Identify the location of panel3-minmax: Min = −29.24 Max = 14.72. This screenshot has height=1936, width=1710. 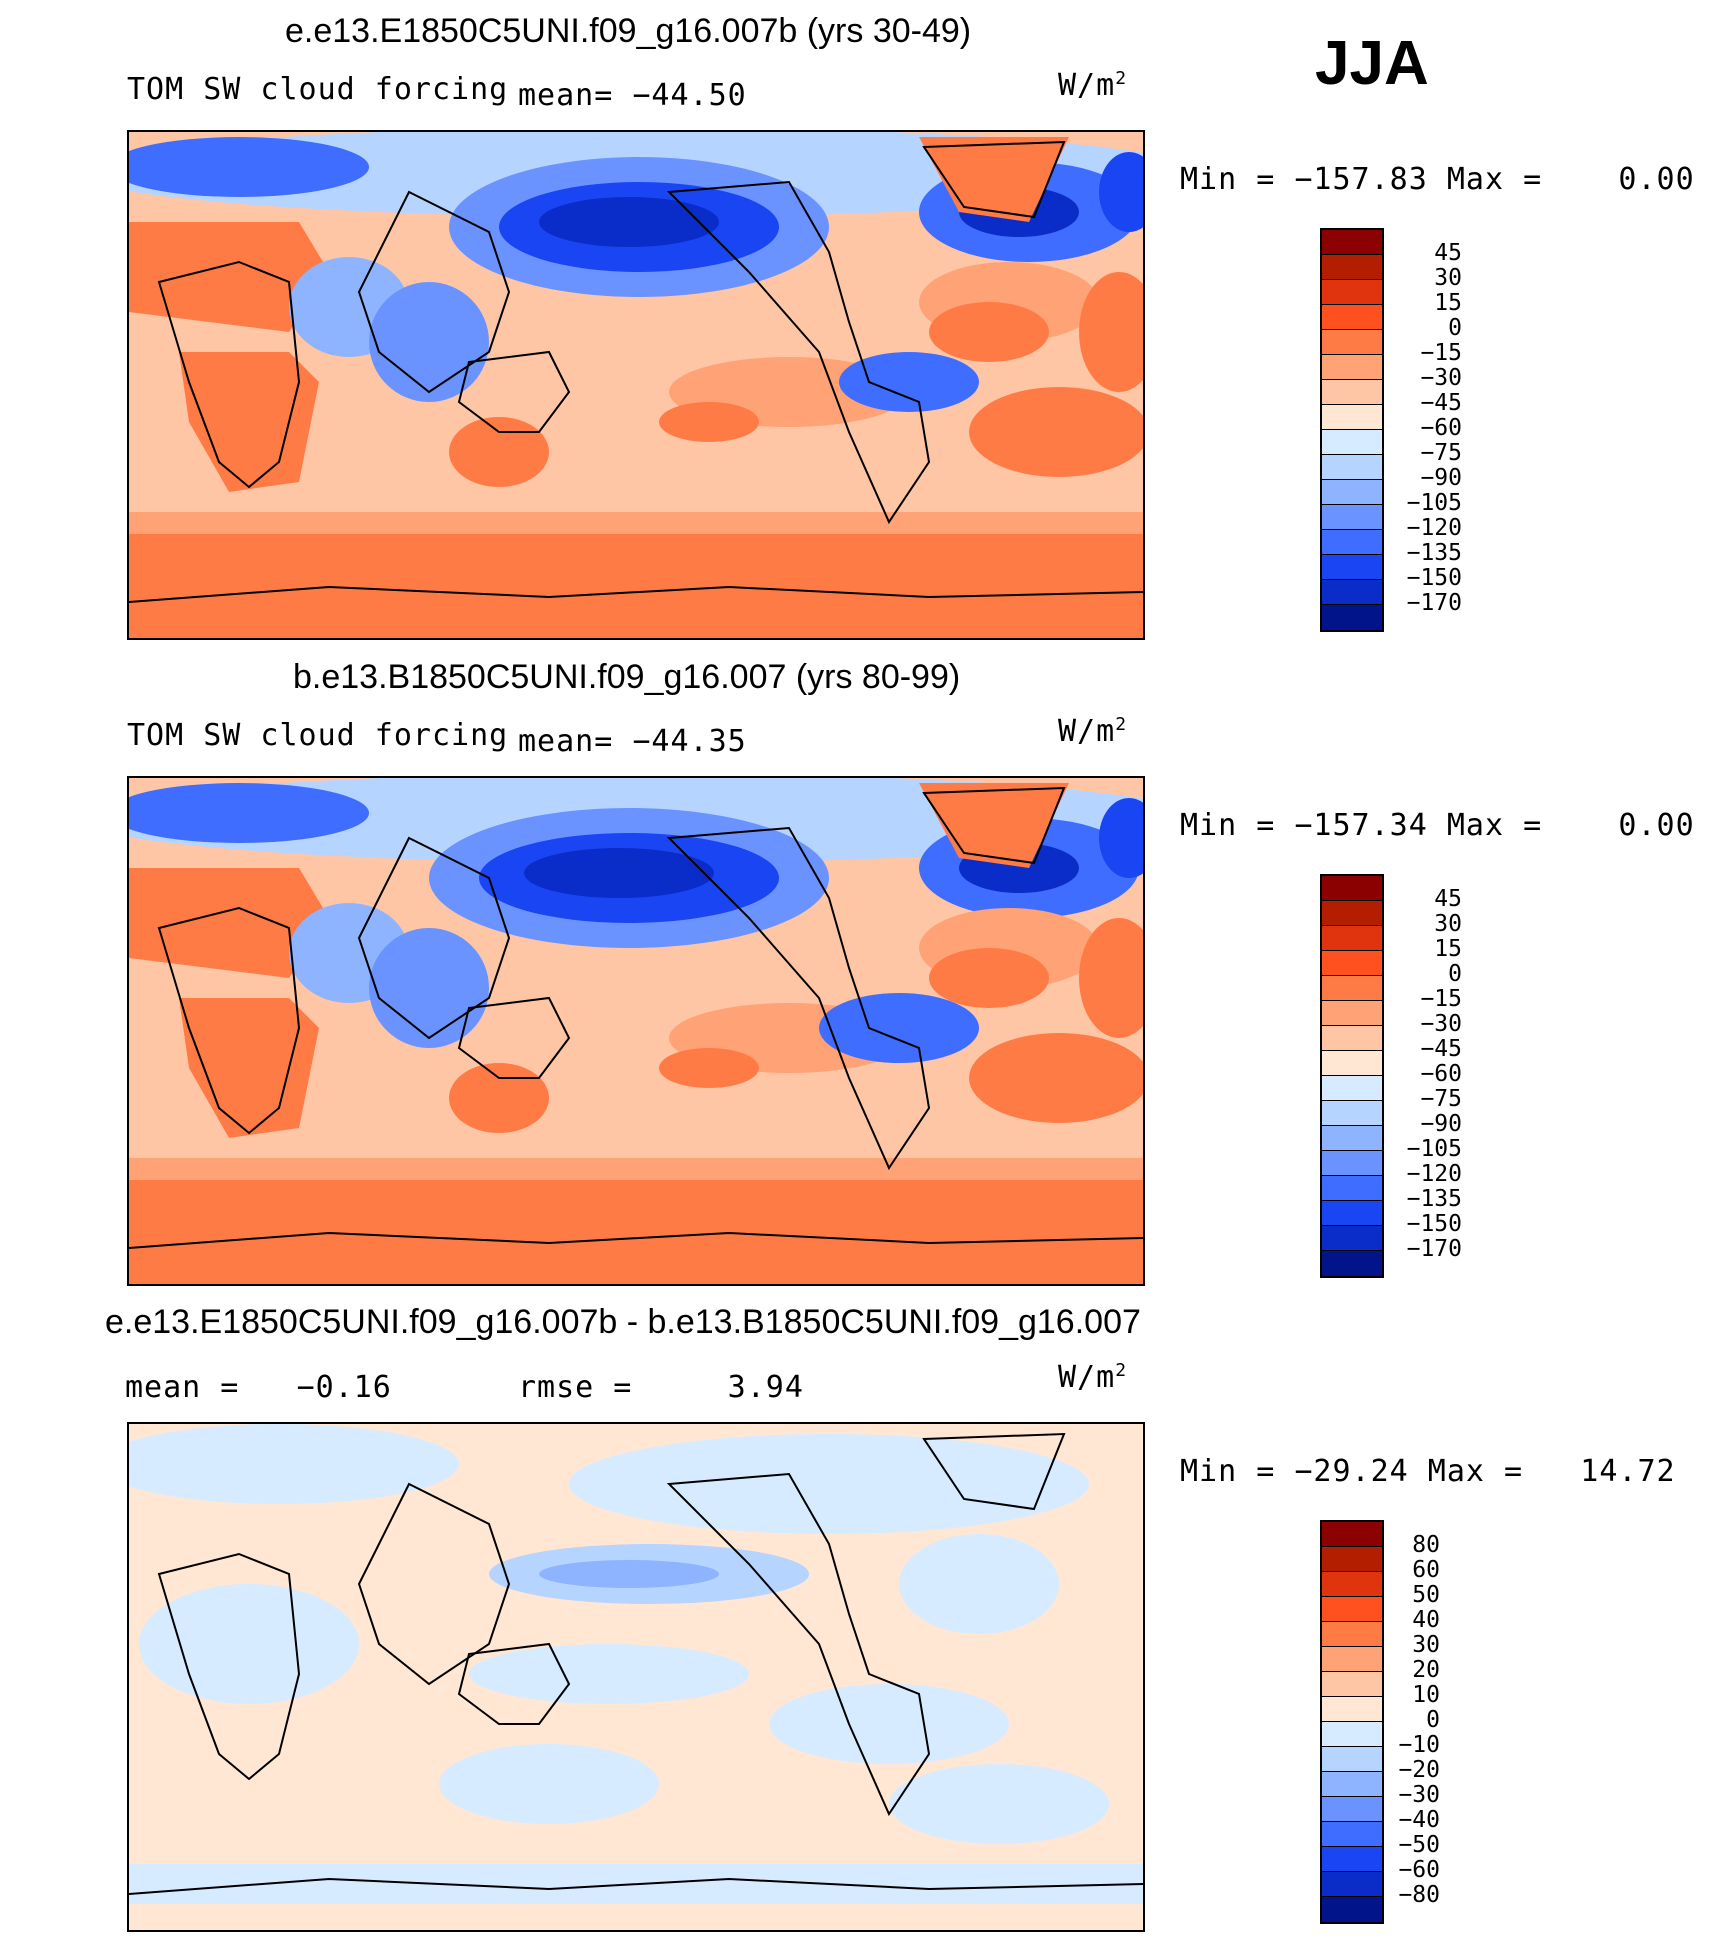
(1428, 1471).